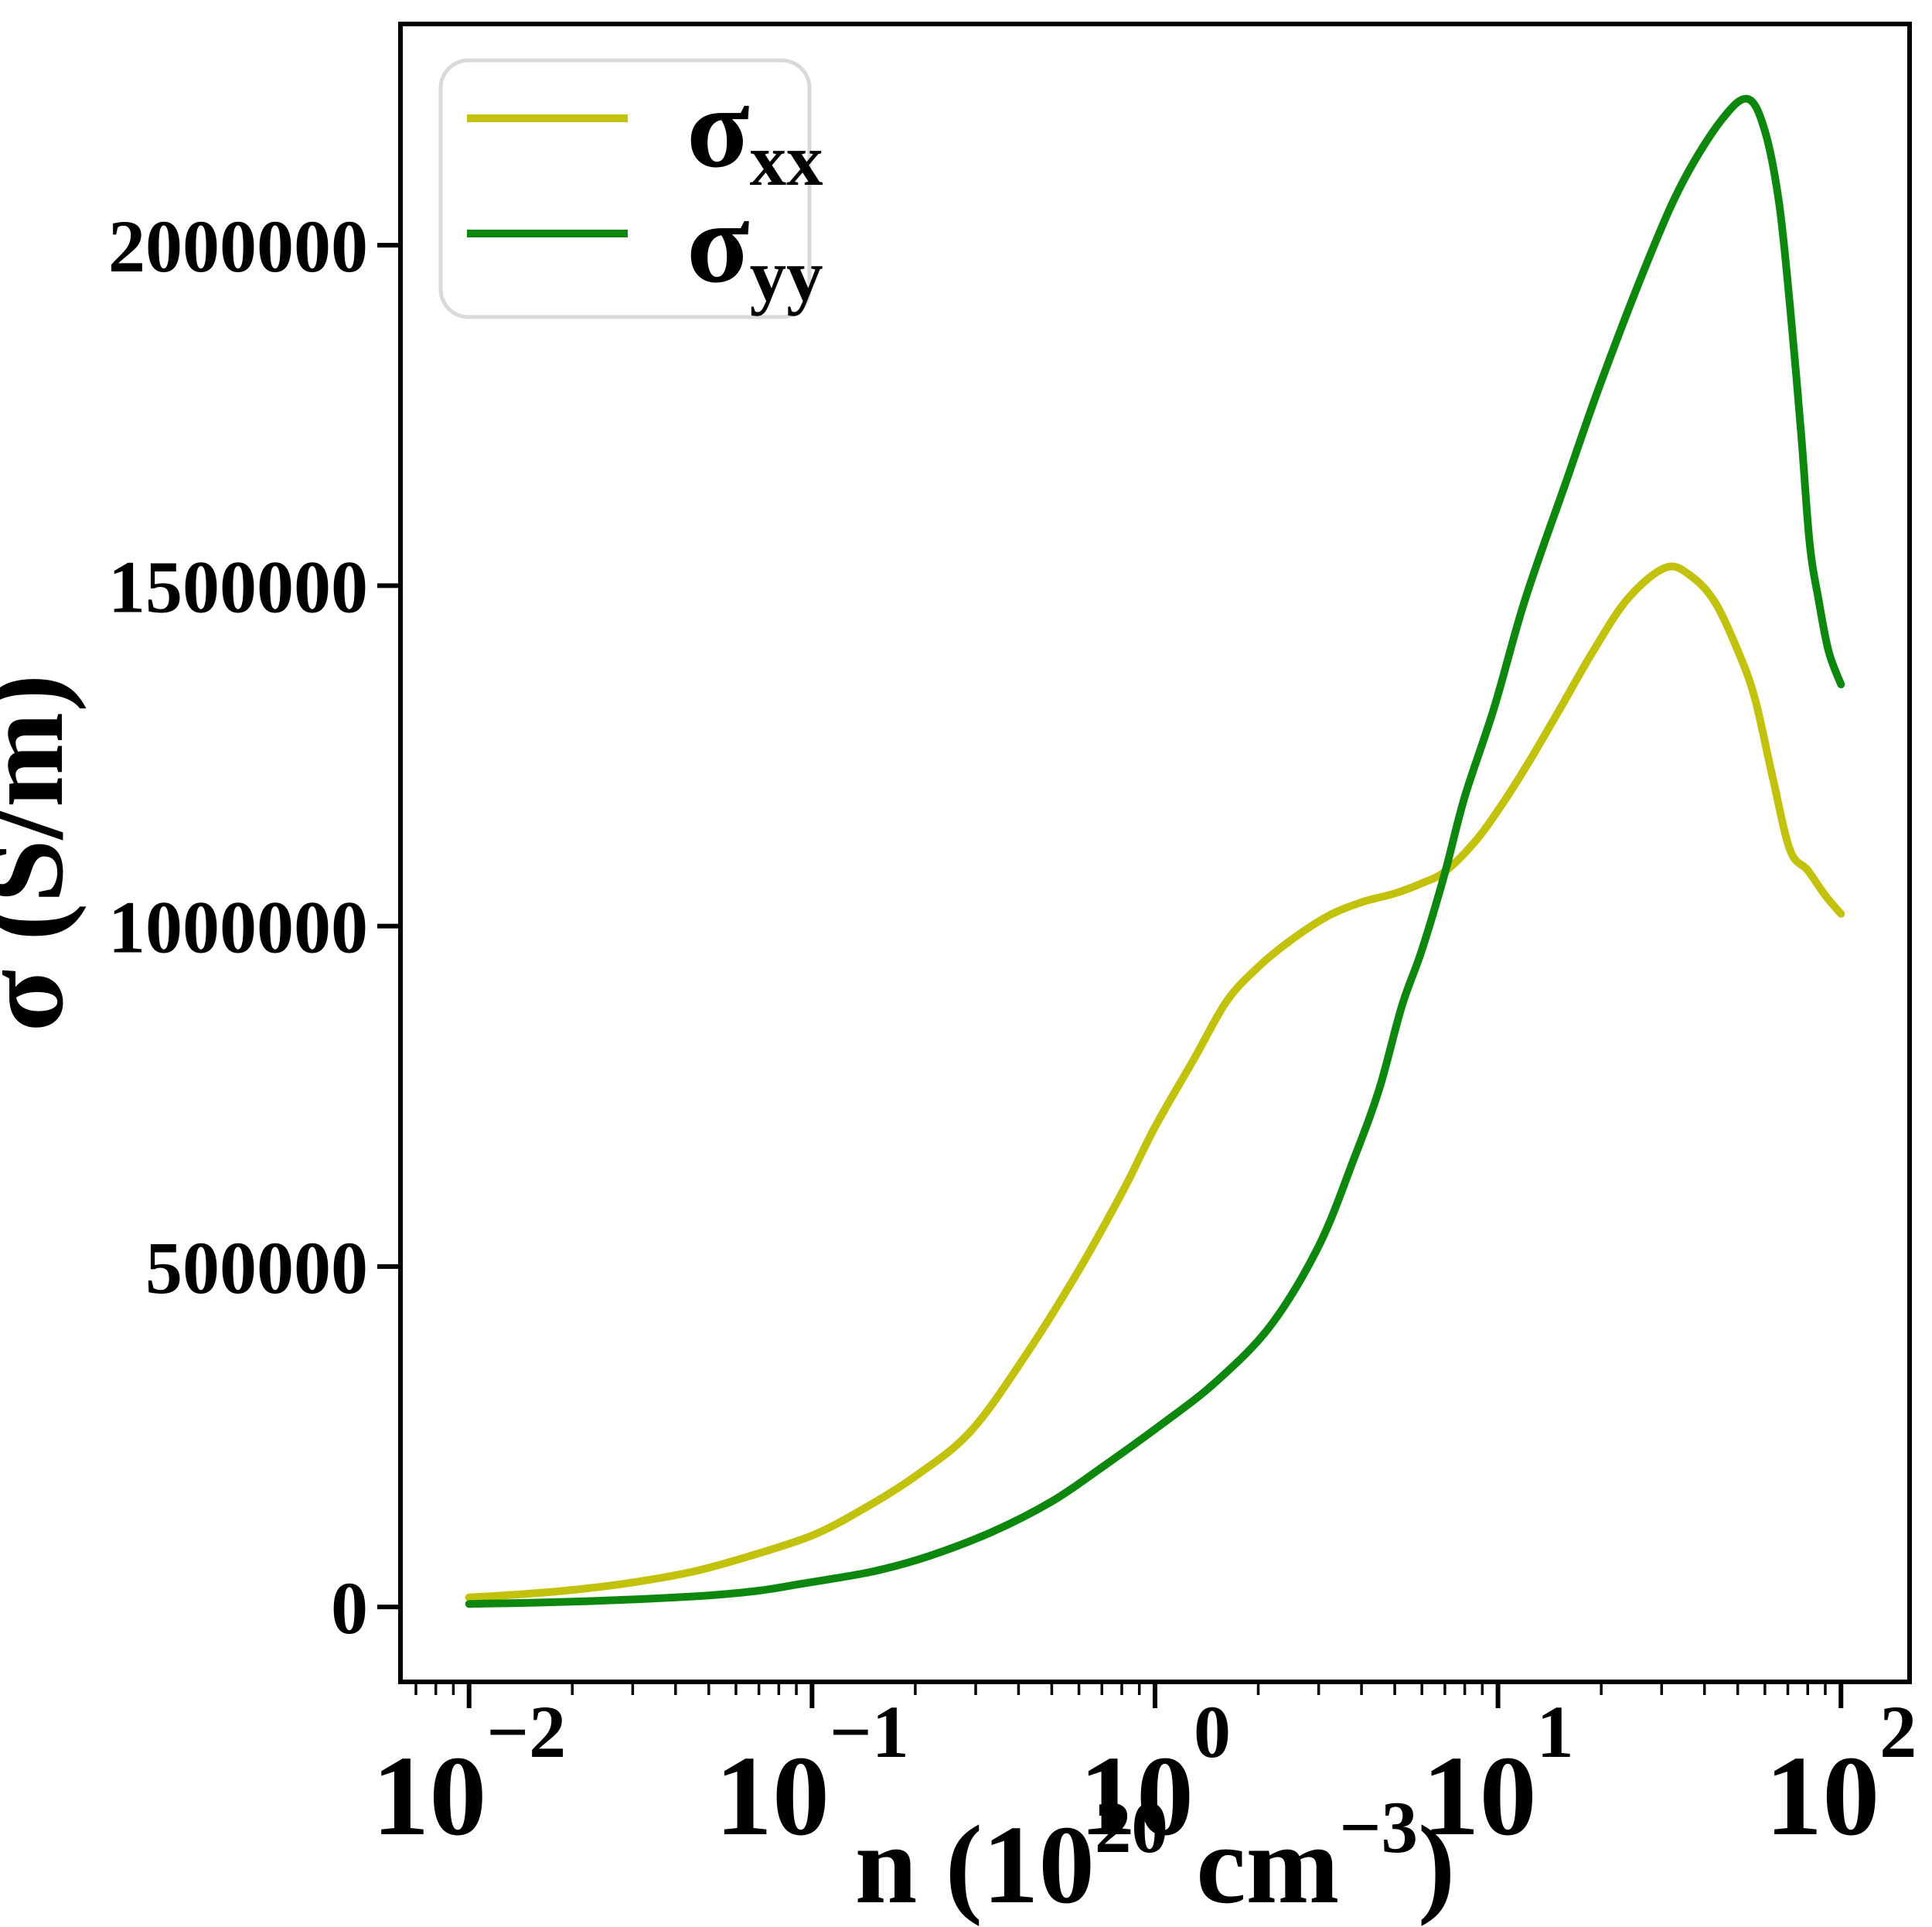 This screenshot has width=1932, height=1927. What do you see at coordinates (238, 246) in the screenshot?
I see `y-tick-label: 2000000` at bounding box center [238, 246].